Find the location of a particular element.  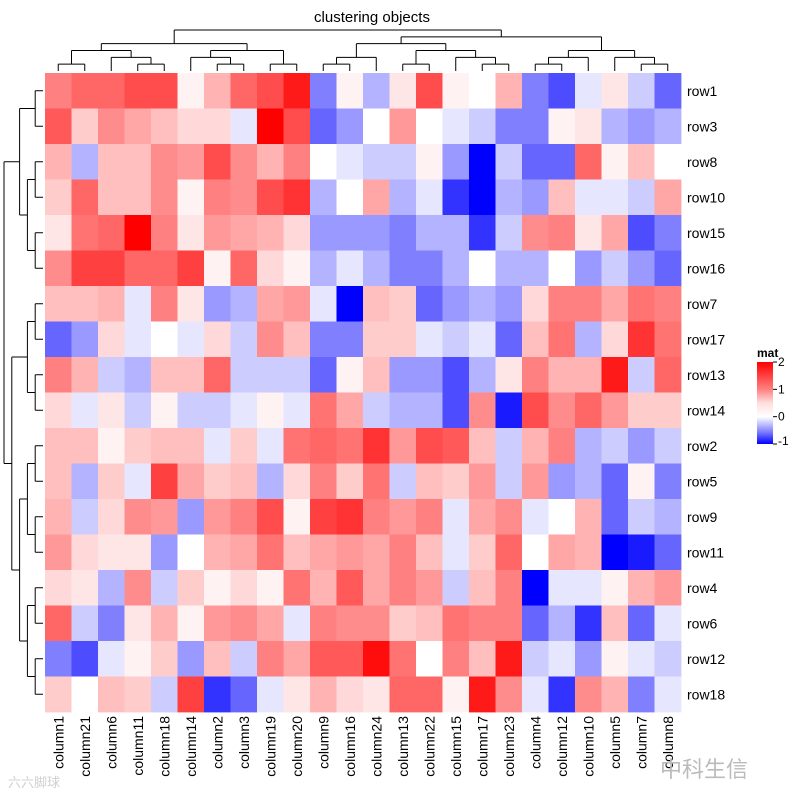

heatmap-cell-row1-column23 is located at coordinates (509, 91).